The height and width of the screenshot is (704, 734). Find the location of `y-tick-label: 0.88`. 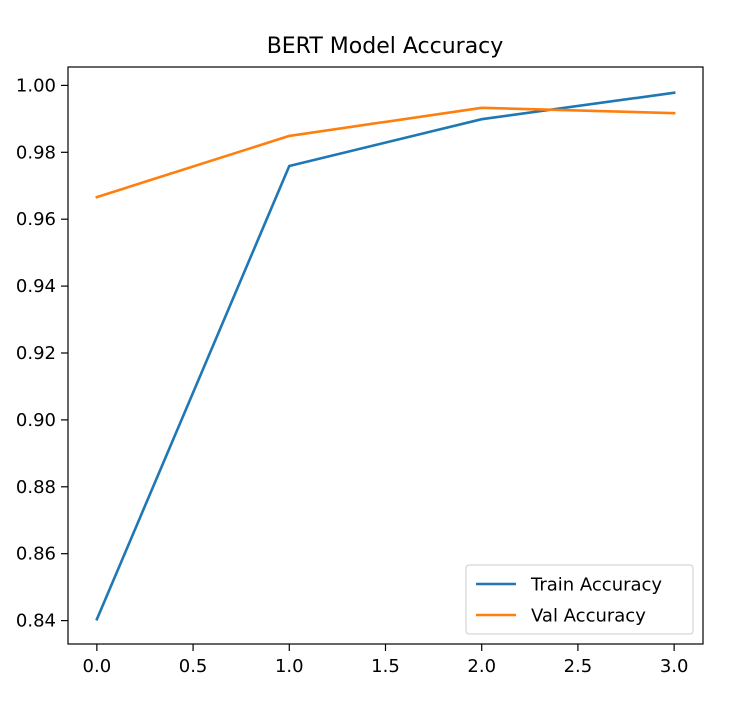

y-tick-label: 0.88 is located at coordinates (36, 487).